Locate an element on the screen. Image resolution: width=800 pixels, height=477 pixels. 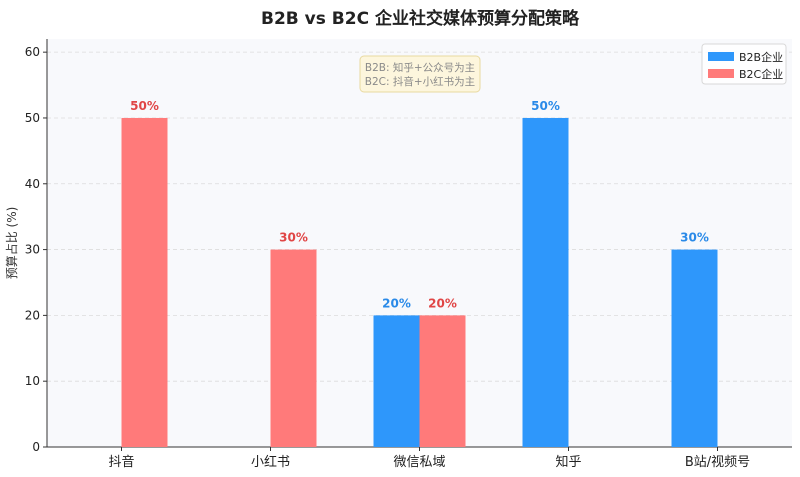
x-tick-label: 抖音 is located at coordinates (121, 462).